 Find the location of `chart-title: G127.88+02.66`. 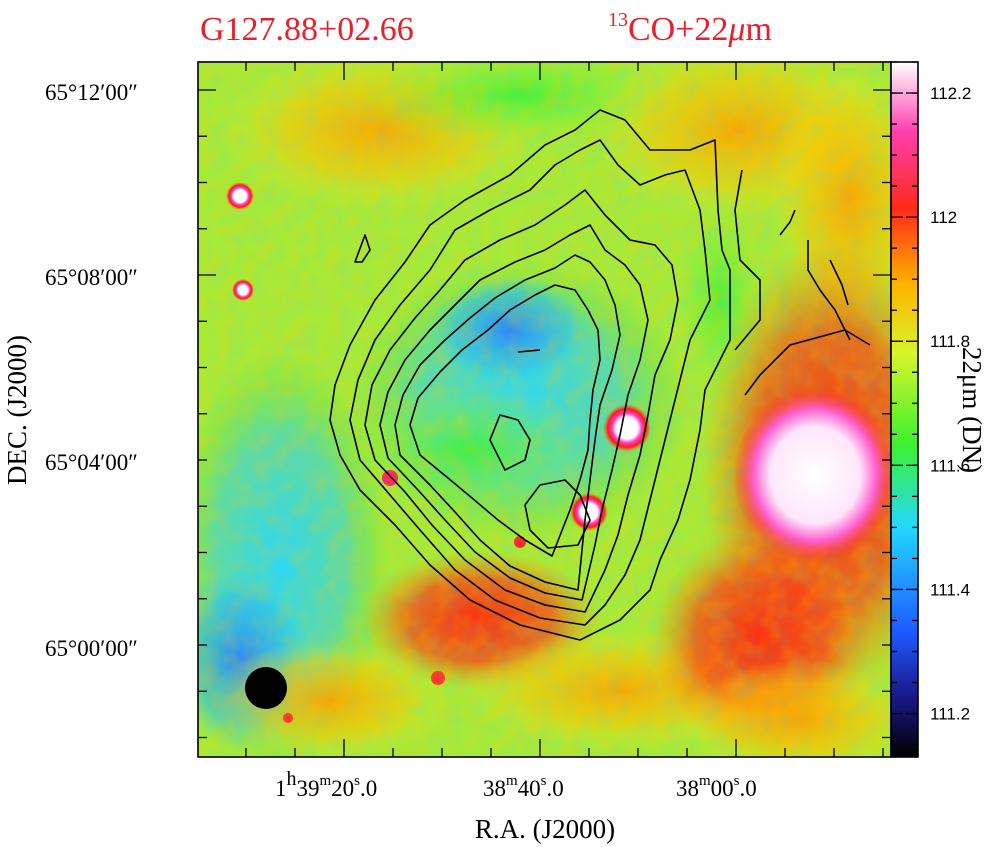

chart-title: G127.88+02.66 is located at coordinates (307, 29).